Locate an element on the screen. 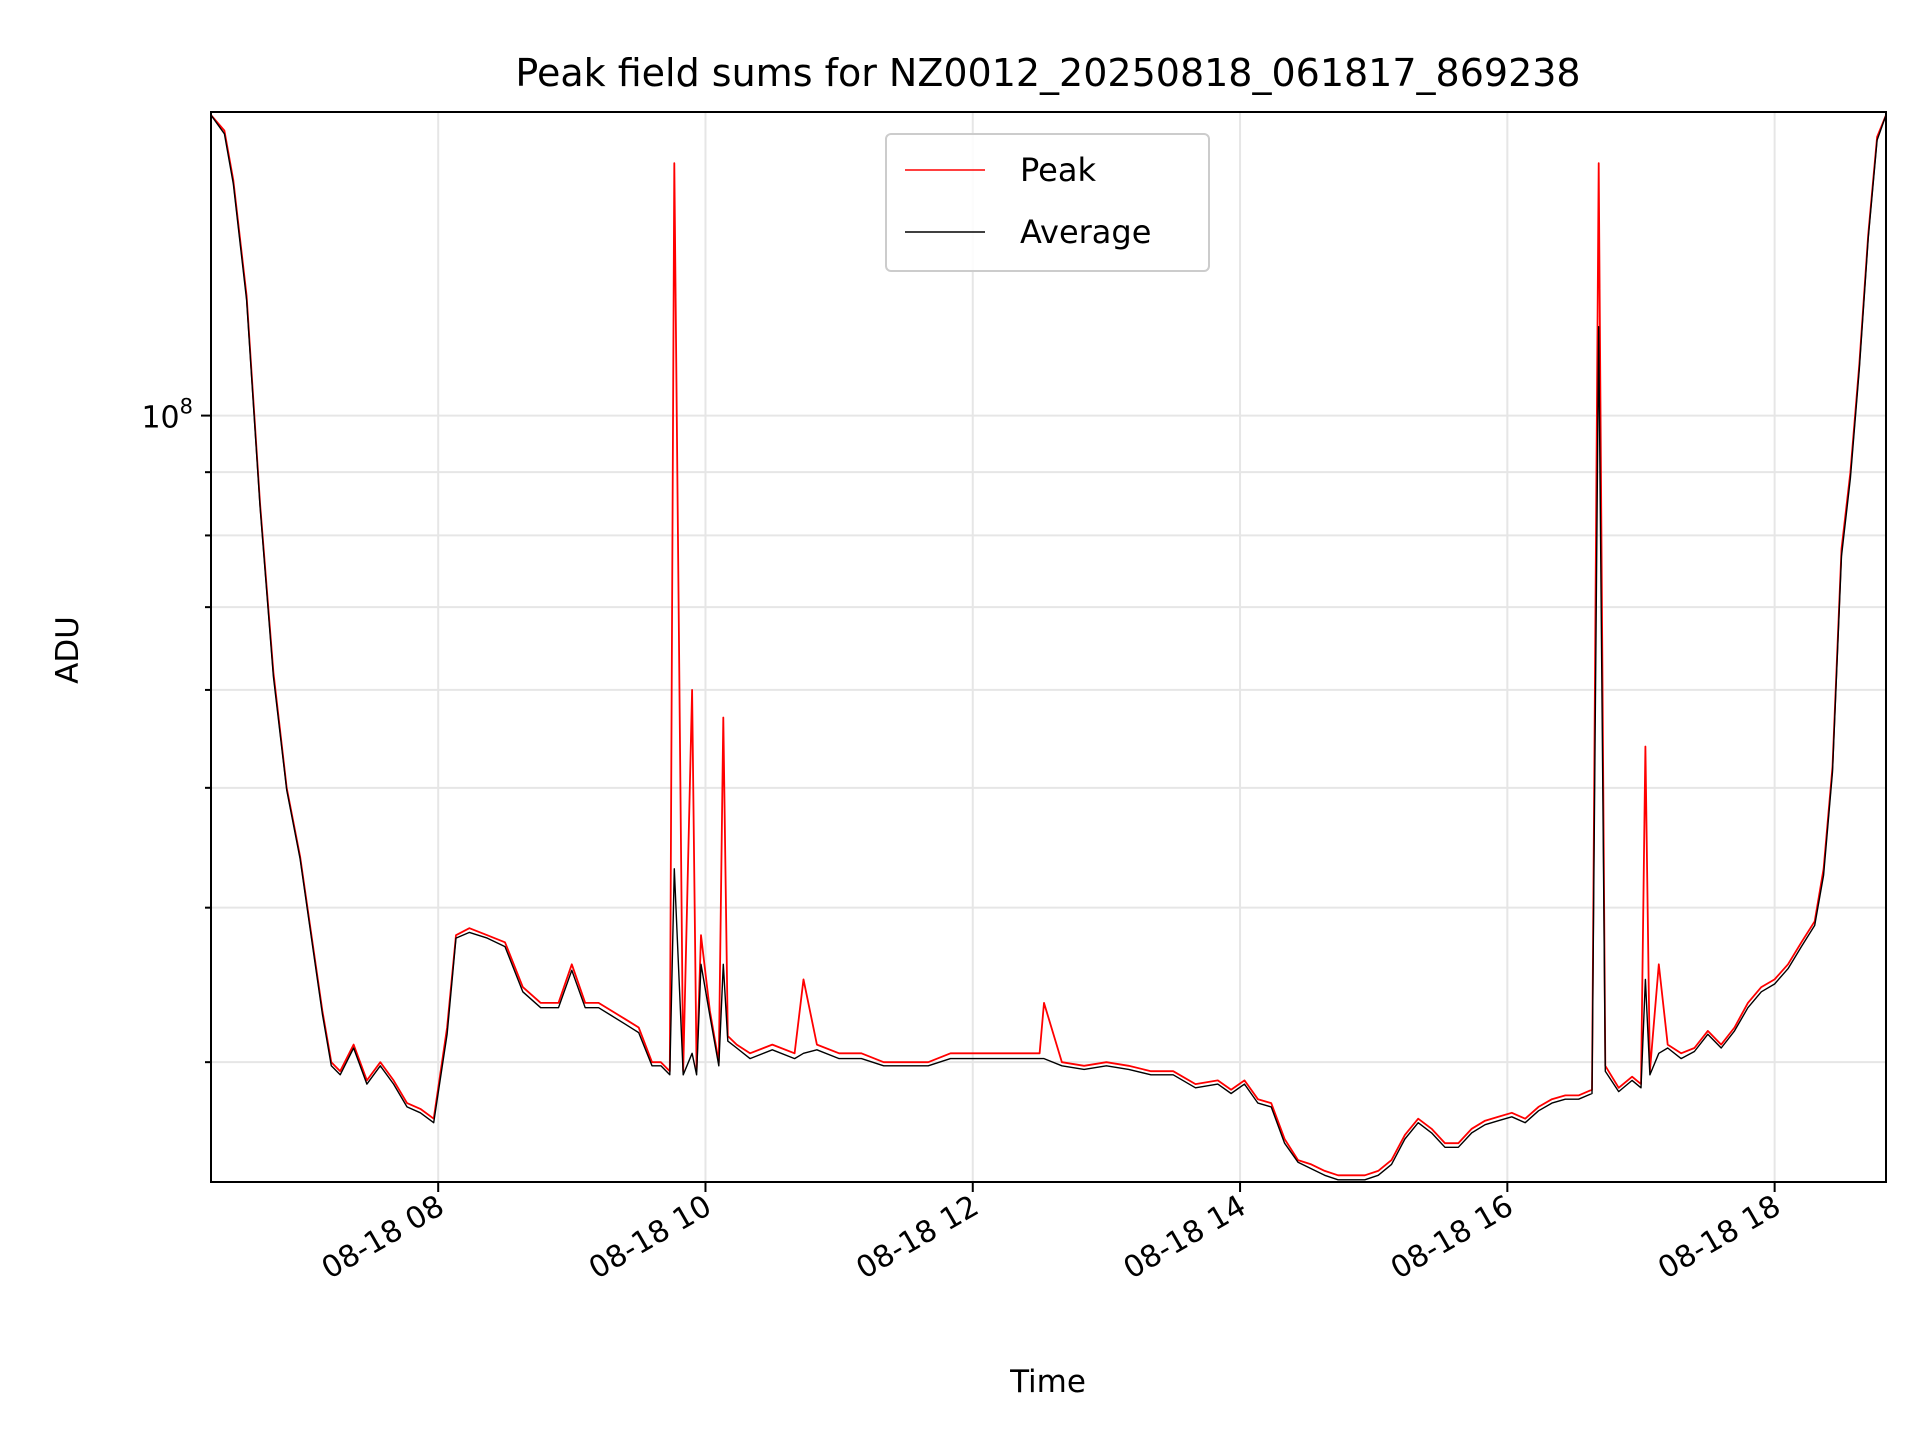 This screenshot has height=1440, width=1920. legend-box is located at coordinates (1047, 202).